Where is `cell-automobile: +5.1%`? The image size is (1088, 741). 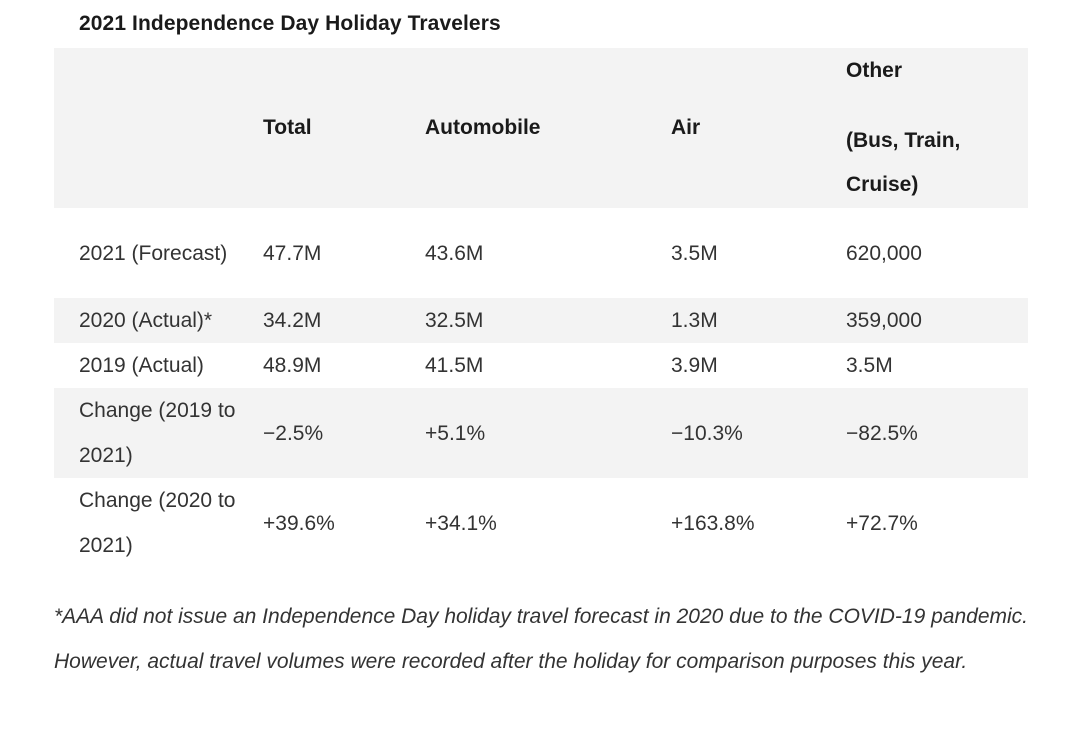 cell-automobile: +5.1% is located at coordinates (455, 433).